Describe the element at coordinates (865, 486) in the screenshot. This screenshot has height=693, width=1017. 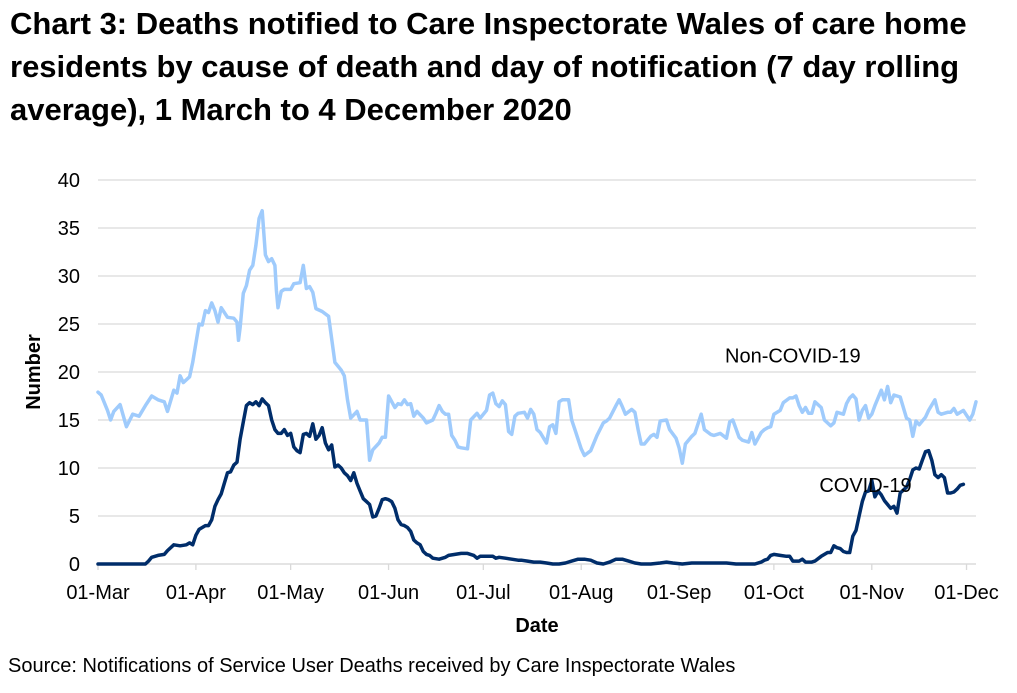
I see `series-label-covid-19: COVID-19` at that location.